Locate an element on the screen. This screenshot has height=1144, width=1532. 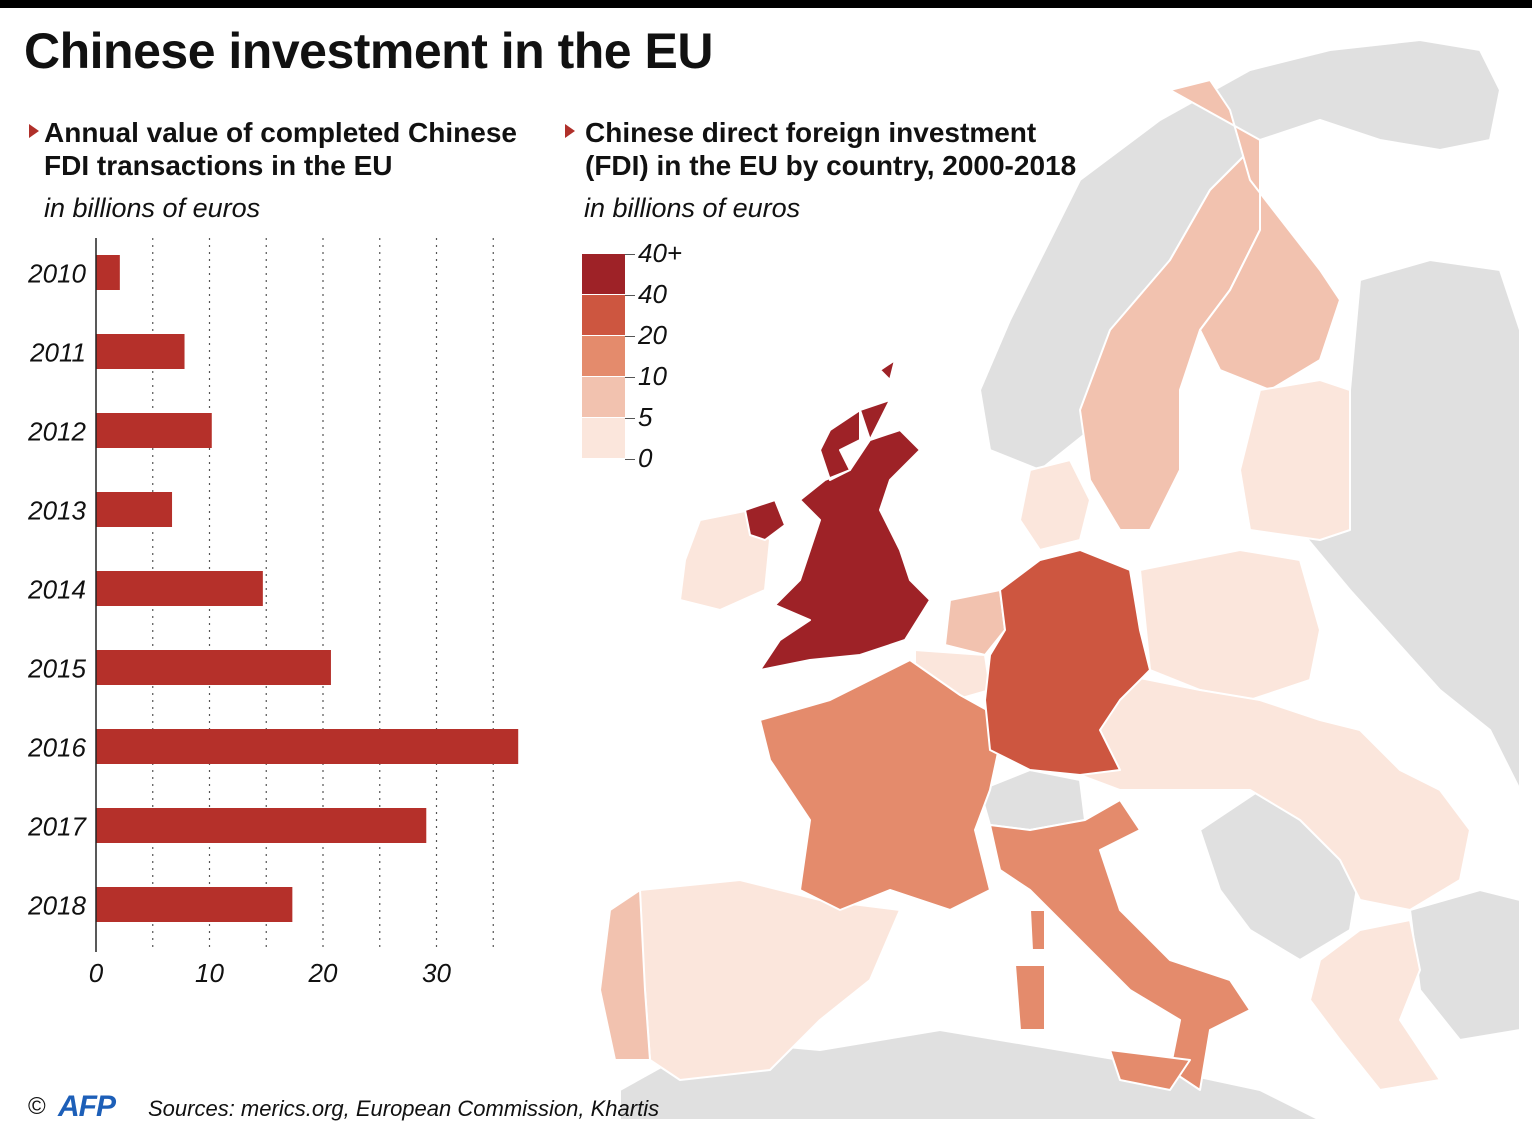
legend-label: 5 is located at coordinates (645, 417).